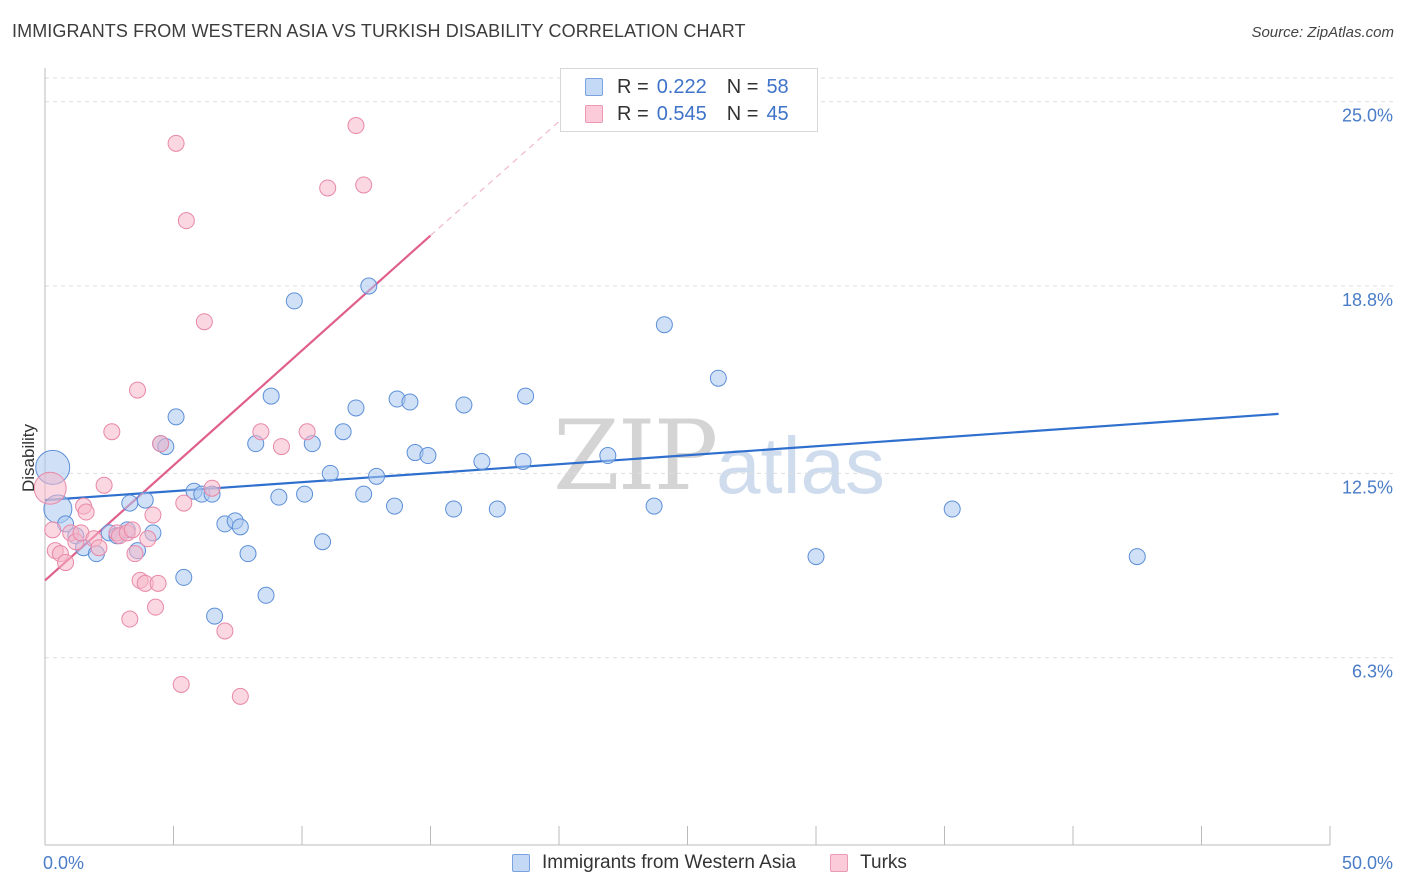 The width and height of the screenshot is (1406, 892). What do you see at coordinates (777, 86) in the screenshot?
I see `legend-n-value: 58` at bounding box center [777, 86].